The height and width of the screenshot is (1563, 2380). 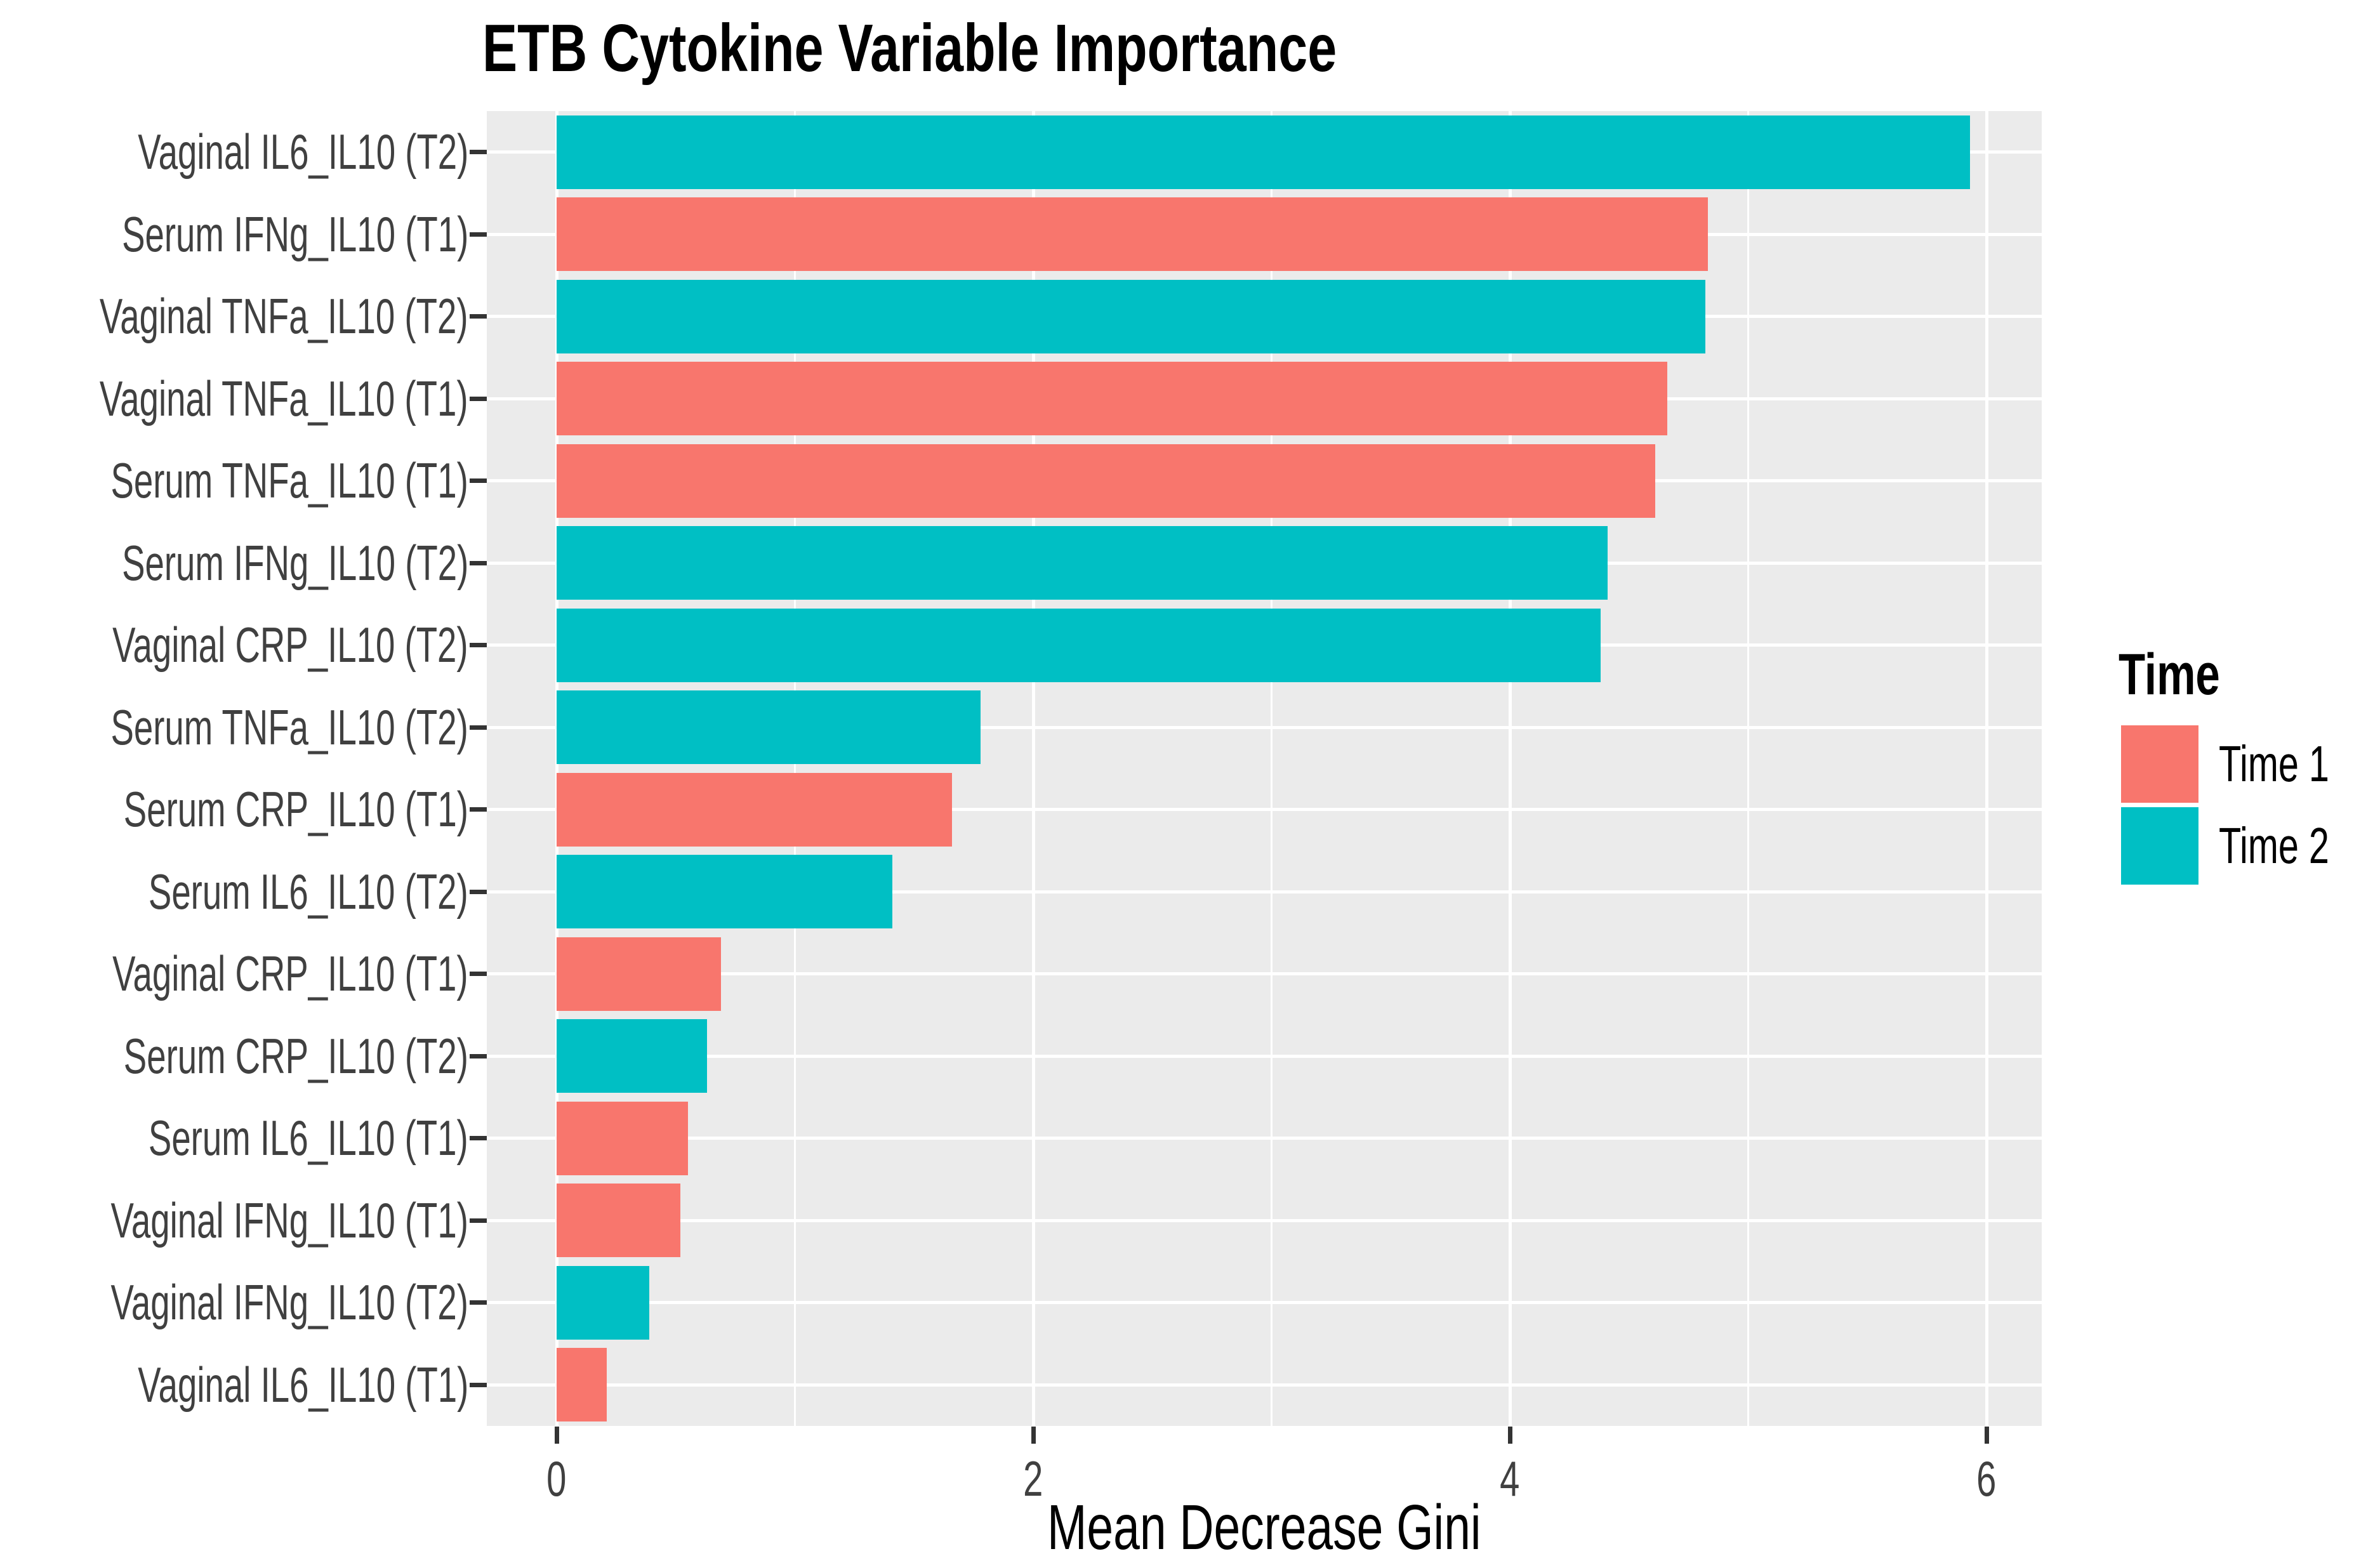 What do you see at coordinates (289, 727) in the screenshot?
I see `y-axis-label-text: Serum TNFa_IL10 (T2)` at bounding box center [289, 727].